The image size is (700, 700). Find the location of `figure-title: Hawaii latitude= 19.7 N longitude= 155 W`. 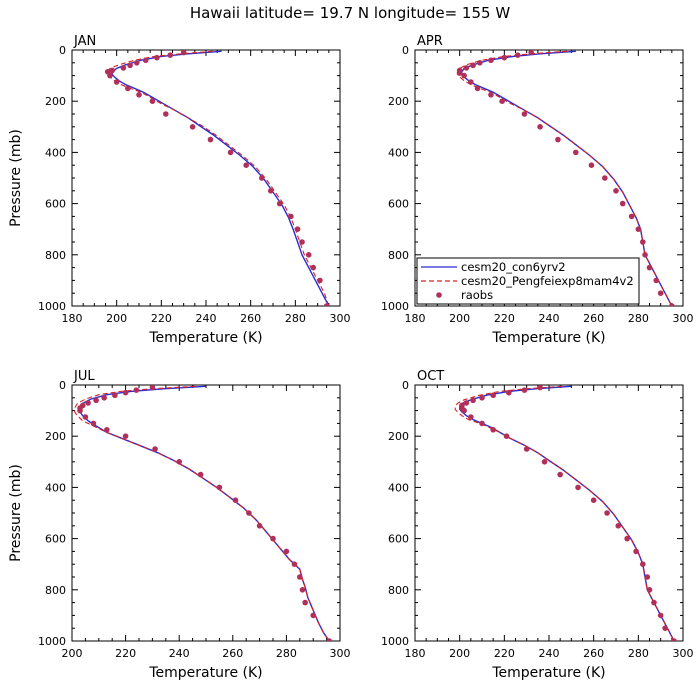

figure-title: Hawaii latitude= 19.7 N longitude= 155 W is located at coordinates (350, 13).